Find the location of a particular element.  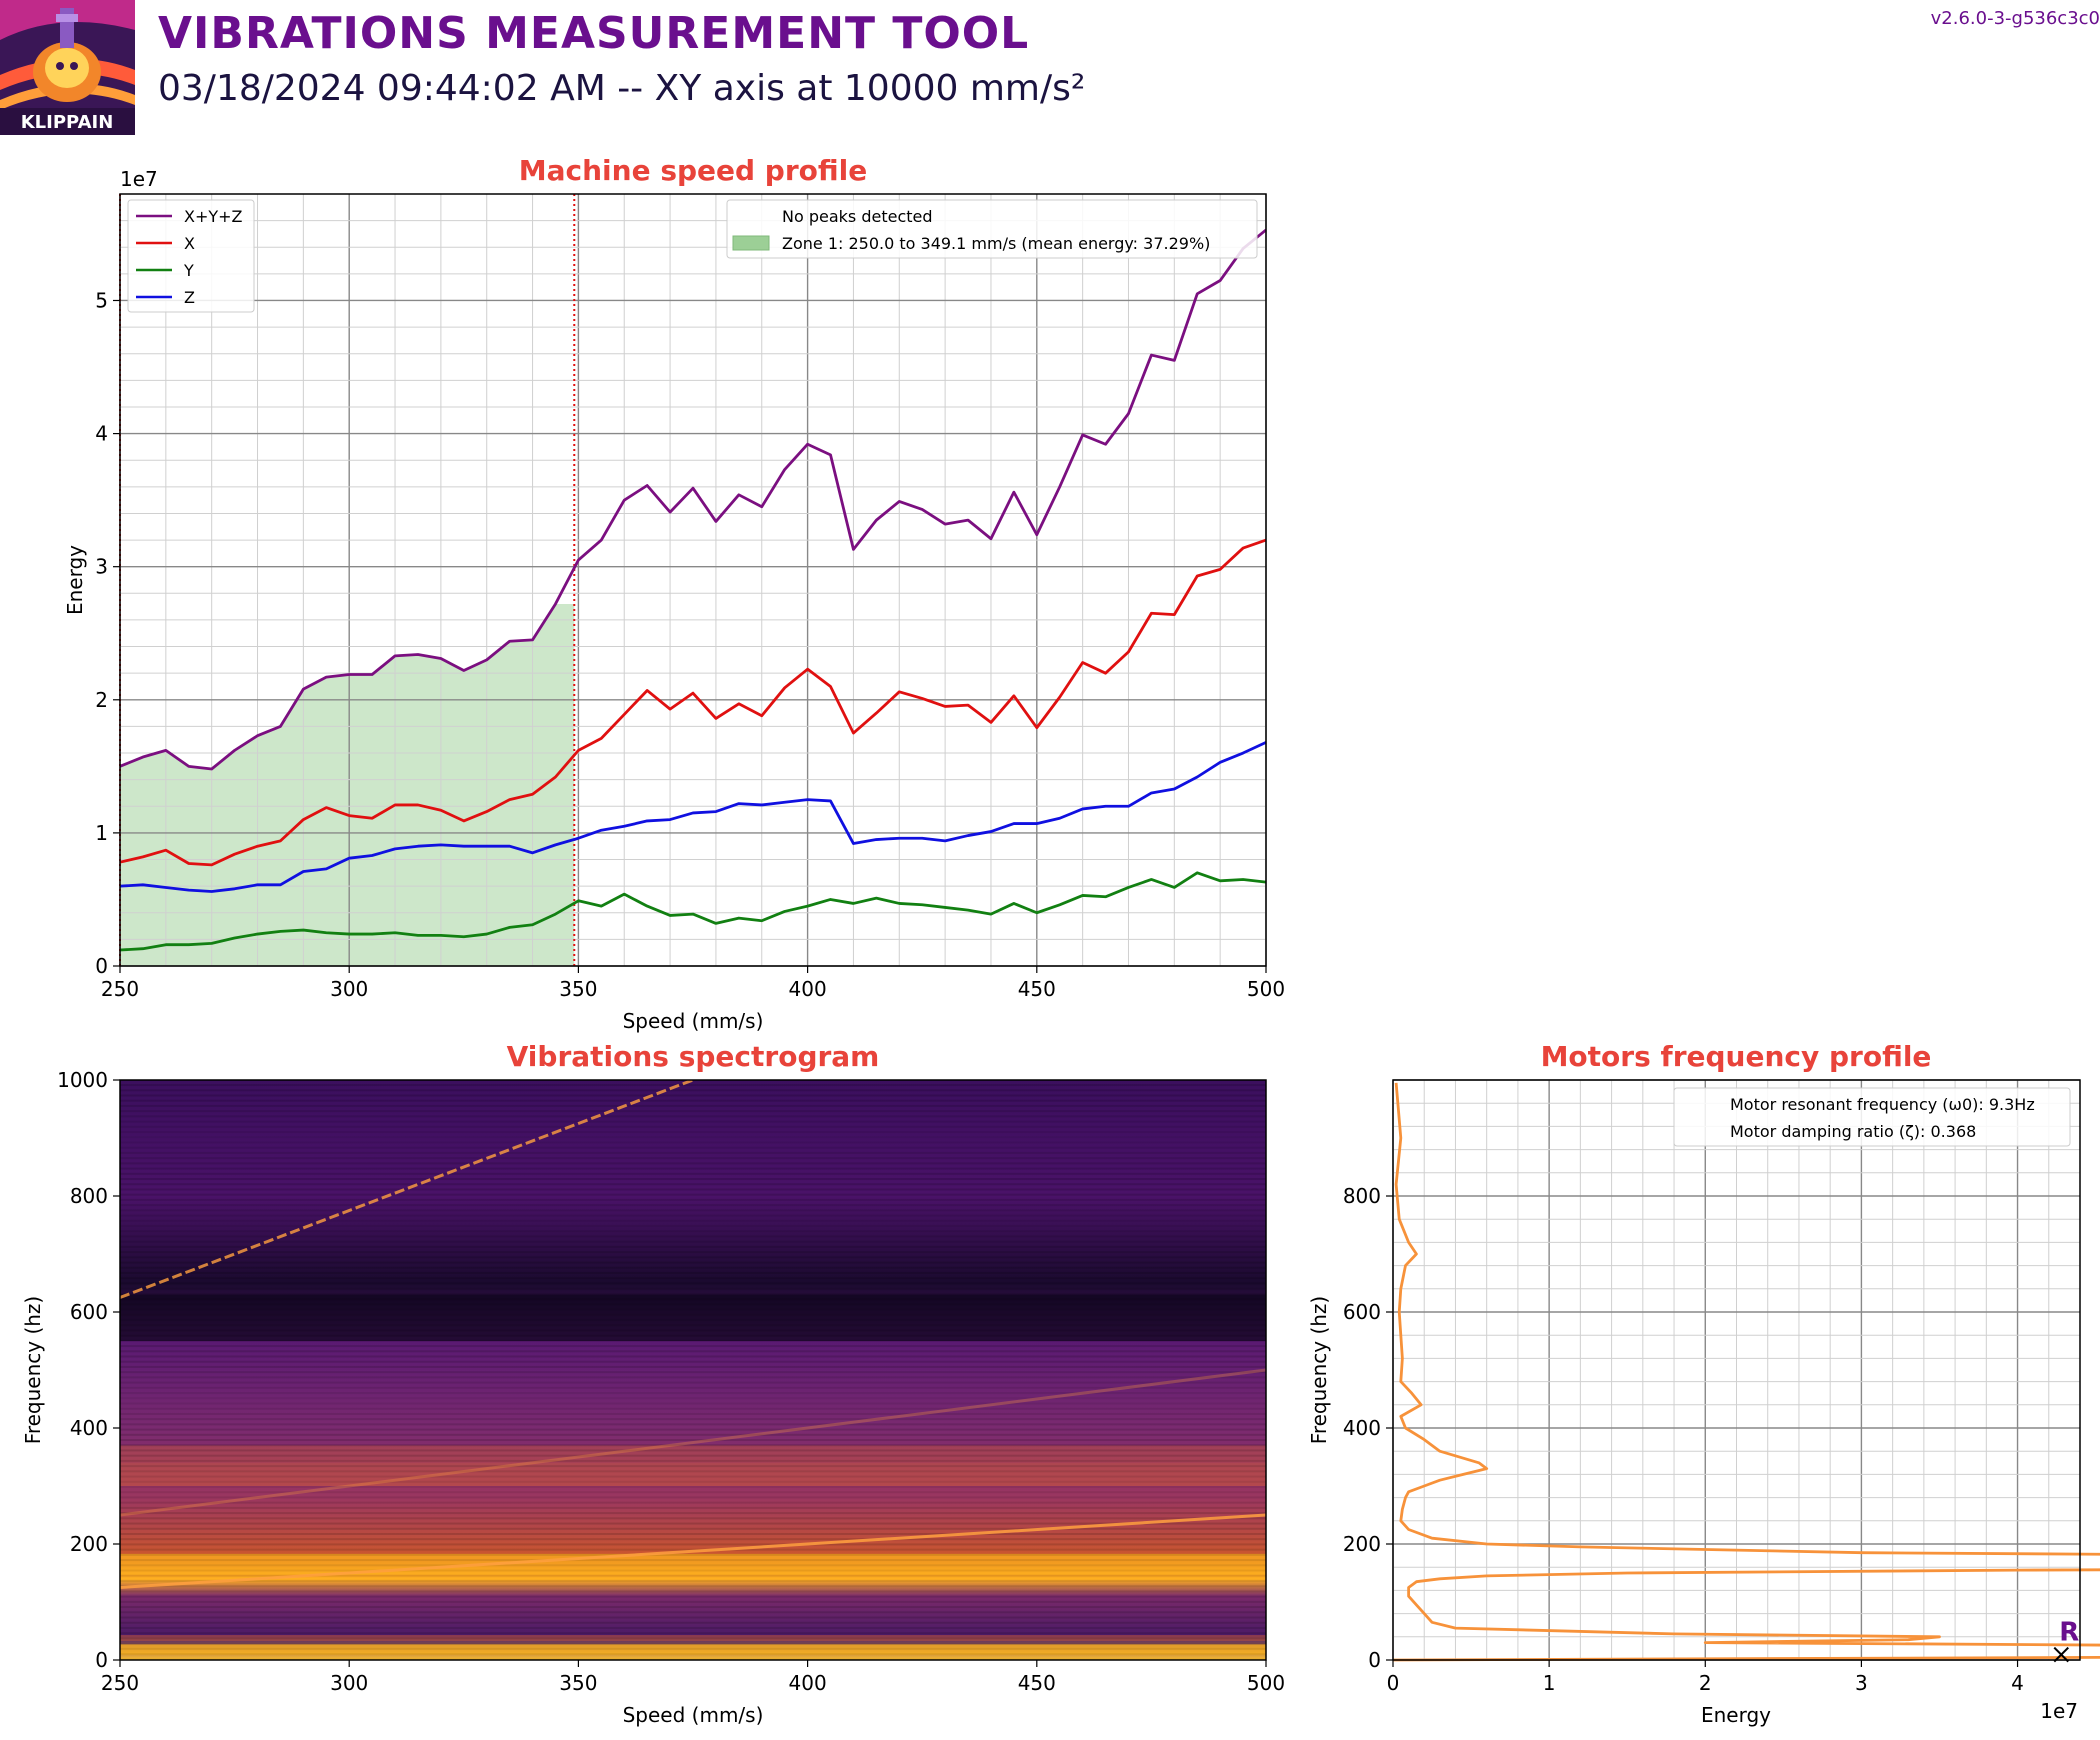

speed-profile-legend-left: X+Y+Z X Y Z is located at coordinates (191, 256).